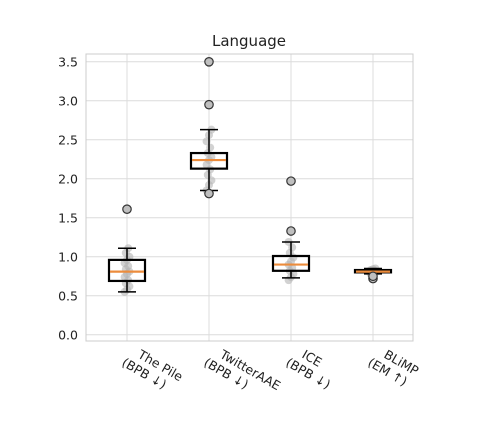  I want to click on y-tick-label: 2.5, so click(68, 139).